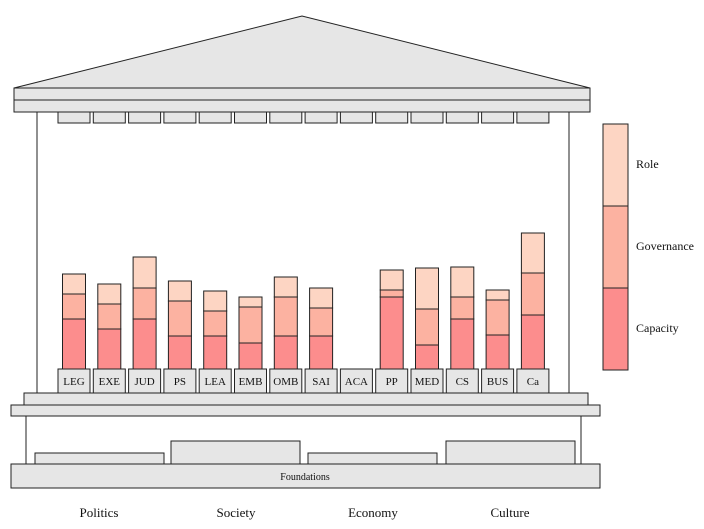  I want to click on bar-ca-capacity, so click(532, 342).